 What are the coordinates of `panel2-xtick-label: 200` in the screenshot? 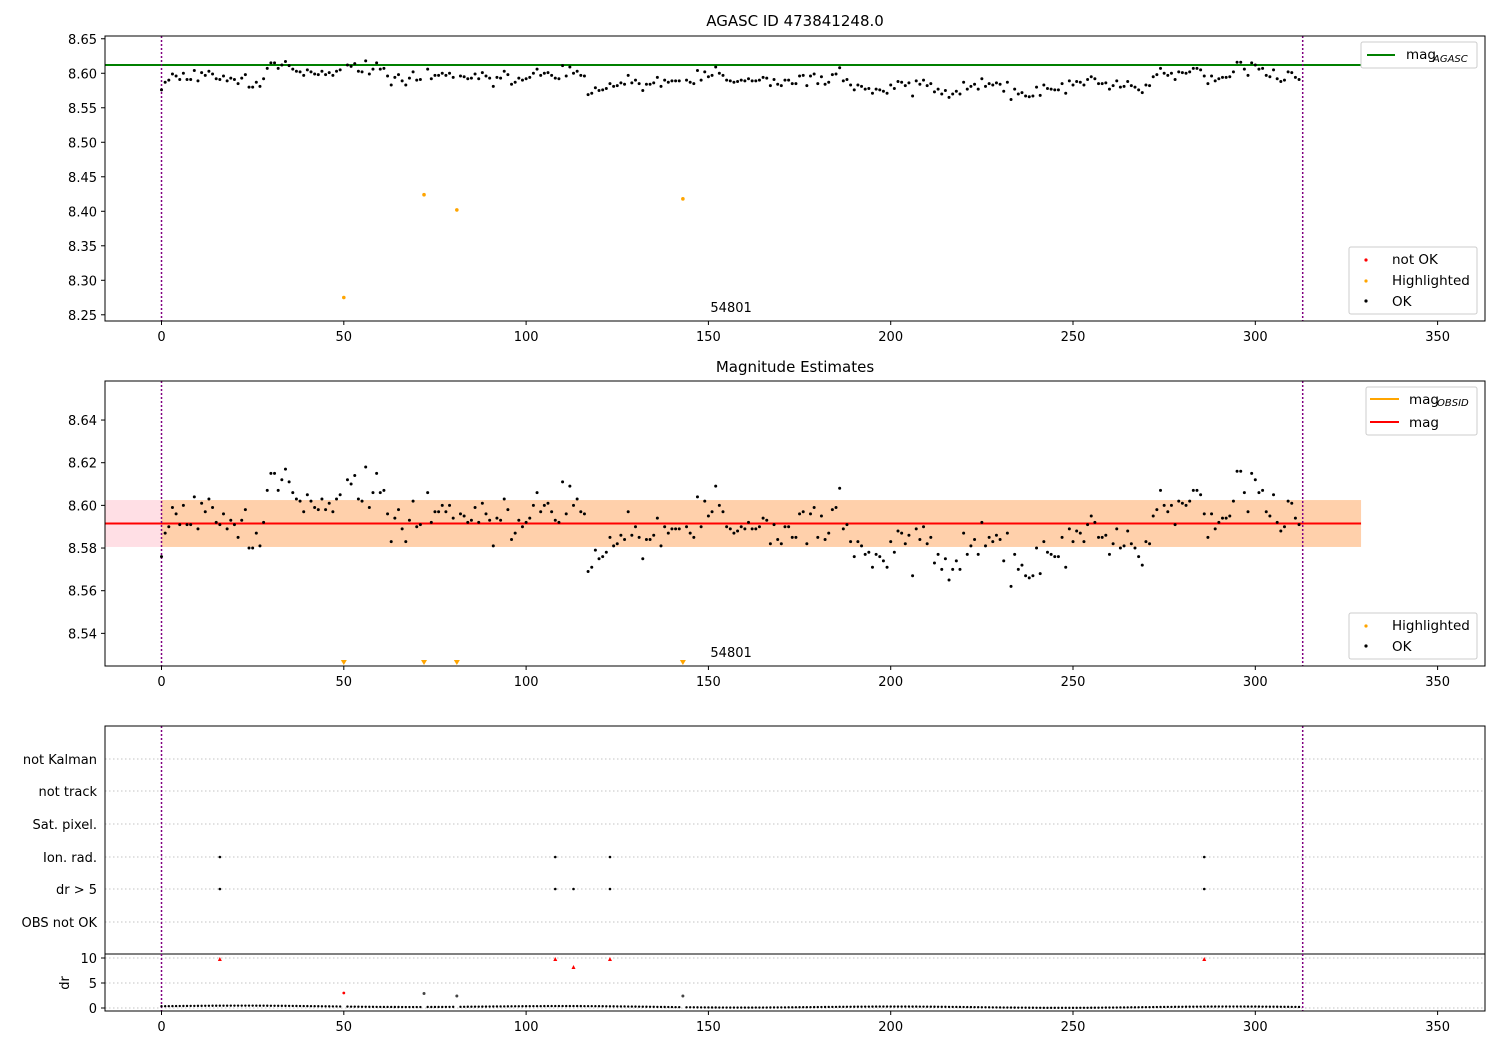 It's located at (890, 682).